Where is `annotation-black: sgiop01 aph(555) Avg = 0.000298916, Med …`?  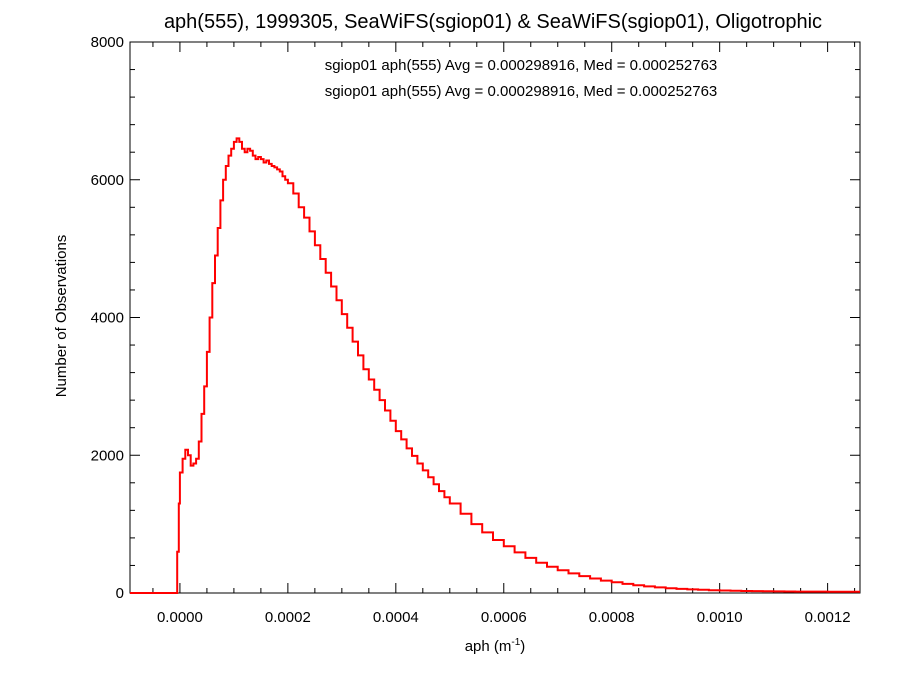 annotation-black: sgiop01 aph(555) Avg = 0.000298916, Med … is located at coordinates (521, 65).